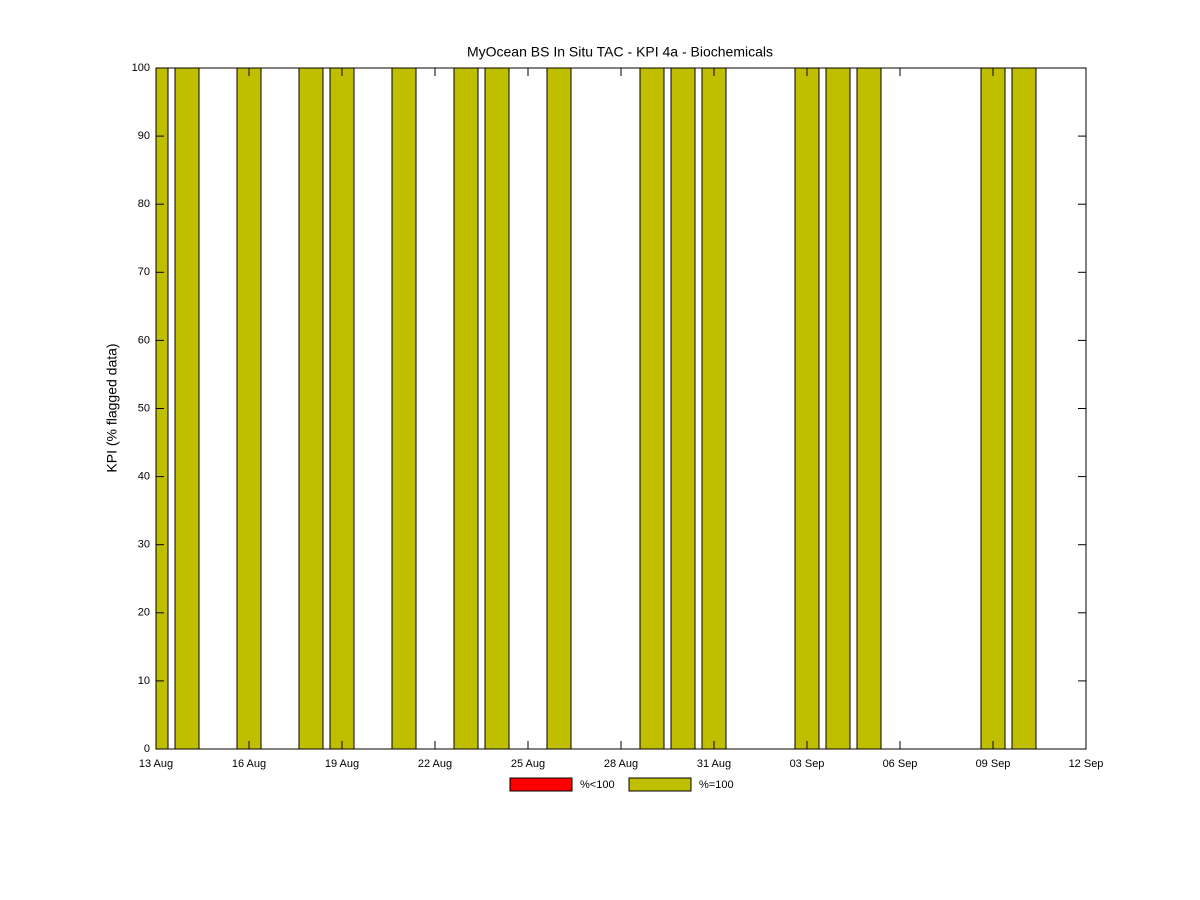 This screenshot has width=1200, height=900. What do you see at coordinates (1086, 764) in the screenshot?
I see `x-tick-label: 12 Sep` at bounding box center [1086, 764].